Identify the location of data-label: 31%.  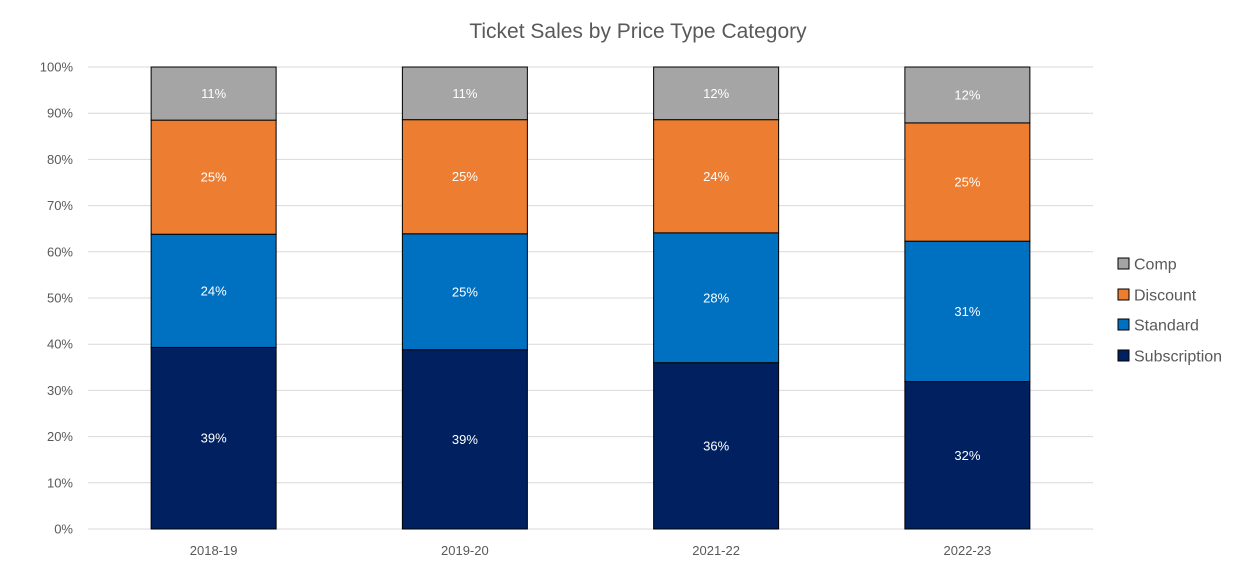
(967, 311).